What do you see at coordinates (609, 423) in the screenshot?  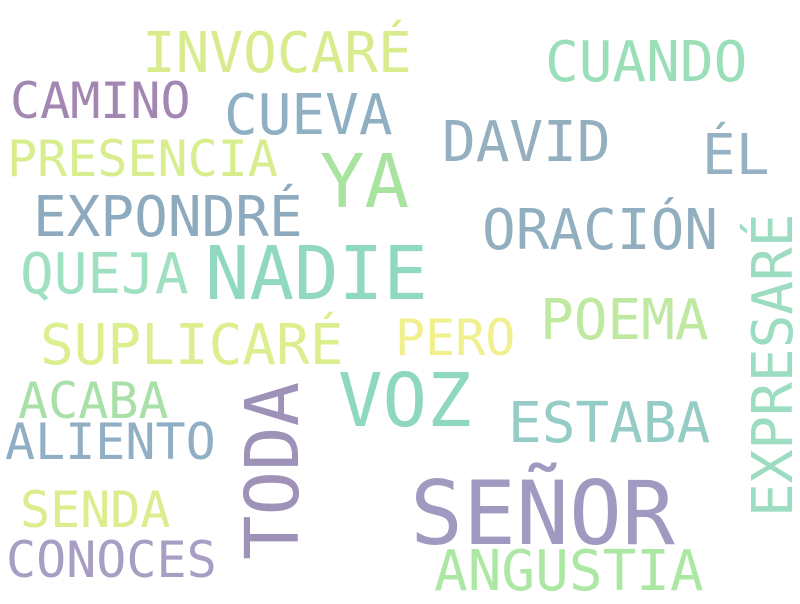 I see `word-estaba: ESTABA` at bounding box center [609, 423].